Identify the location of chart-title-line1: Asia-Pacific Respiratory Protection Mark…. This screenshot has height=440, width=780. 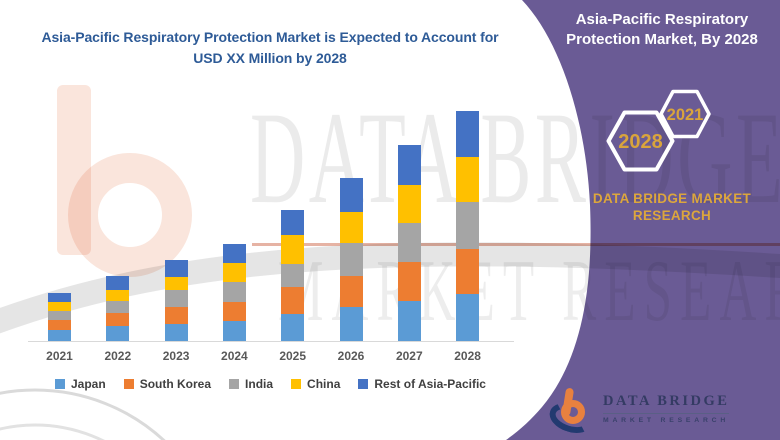
(270, 37).